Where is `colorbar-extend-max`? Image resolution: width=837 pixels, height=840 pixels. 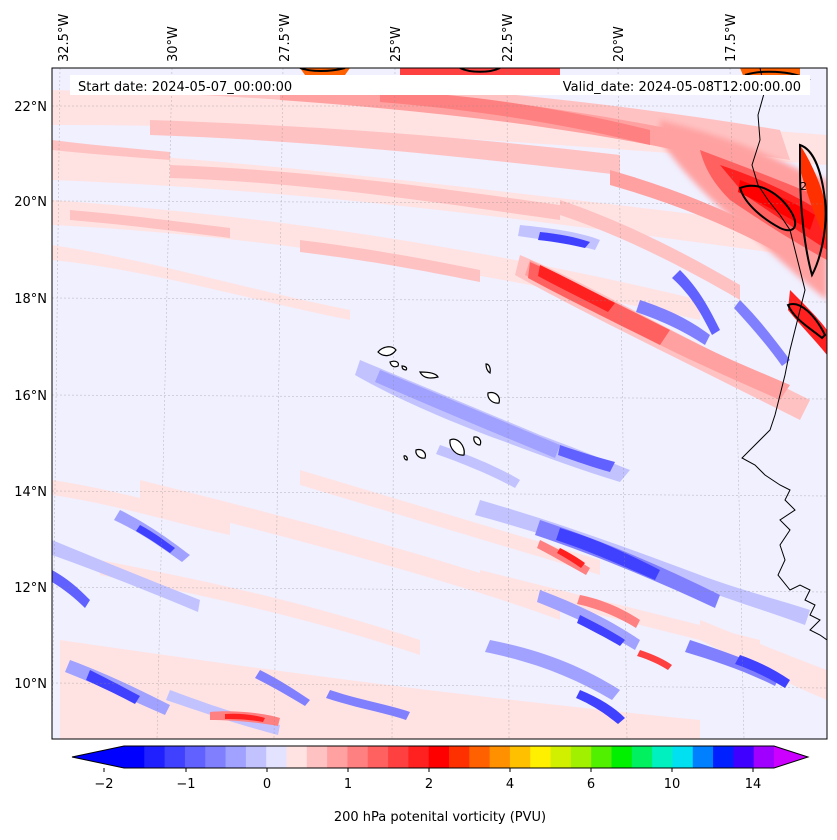
colorbar-extend-max is located at coordinates (791, 757).